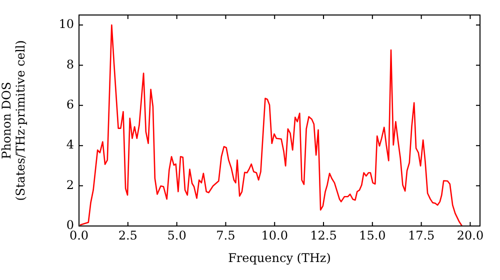 The width and height of the screenshot is (500, 280). What do you see at coordinates (66, 24) in the screenshot?
I see `y-tick-label: 10` at bounding box center [66, 24].